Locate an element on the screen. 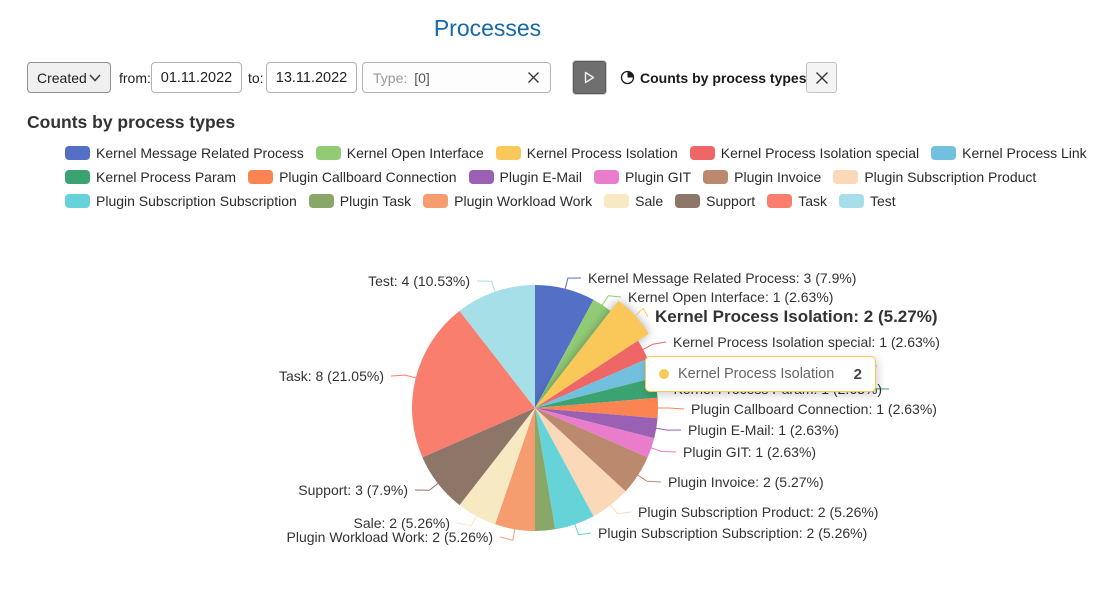 Image resolution: width=1095 pixels, height=603 pixels. date-field-select: Created is located at coordinates (69, 77).